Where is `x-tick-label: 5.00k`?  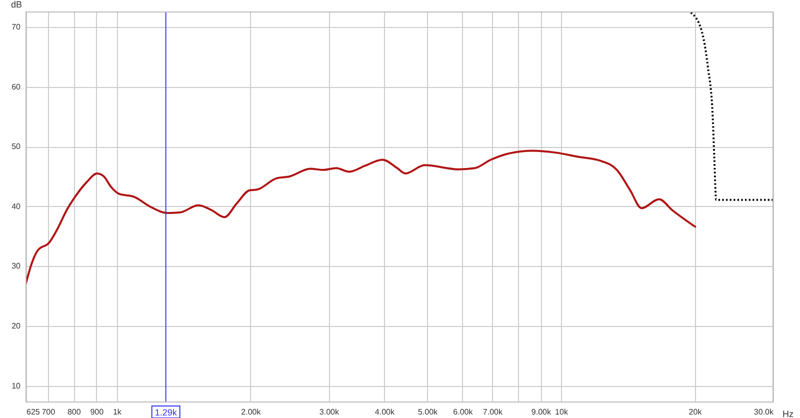
x-tick-label: 5.00k is located at coordinates (428, 412).